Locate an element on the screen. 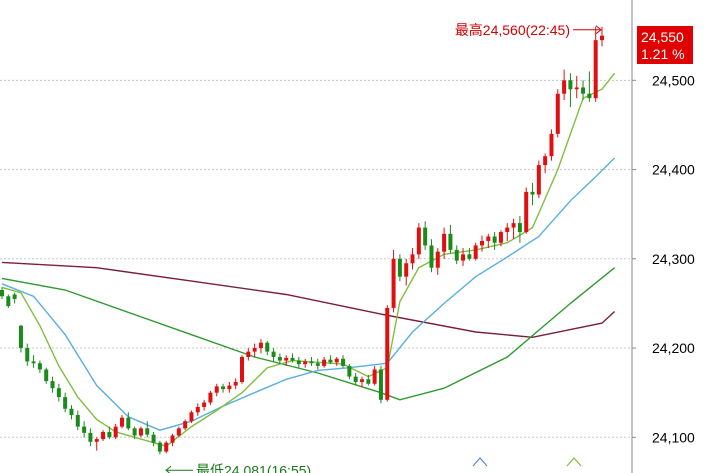 Image resolution: width=720 pixels, height=473 pixels. y-axis-ticks: 24,100 24,200 24,300 24,400 24,500 is located at coordinates (663, 258).